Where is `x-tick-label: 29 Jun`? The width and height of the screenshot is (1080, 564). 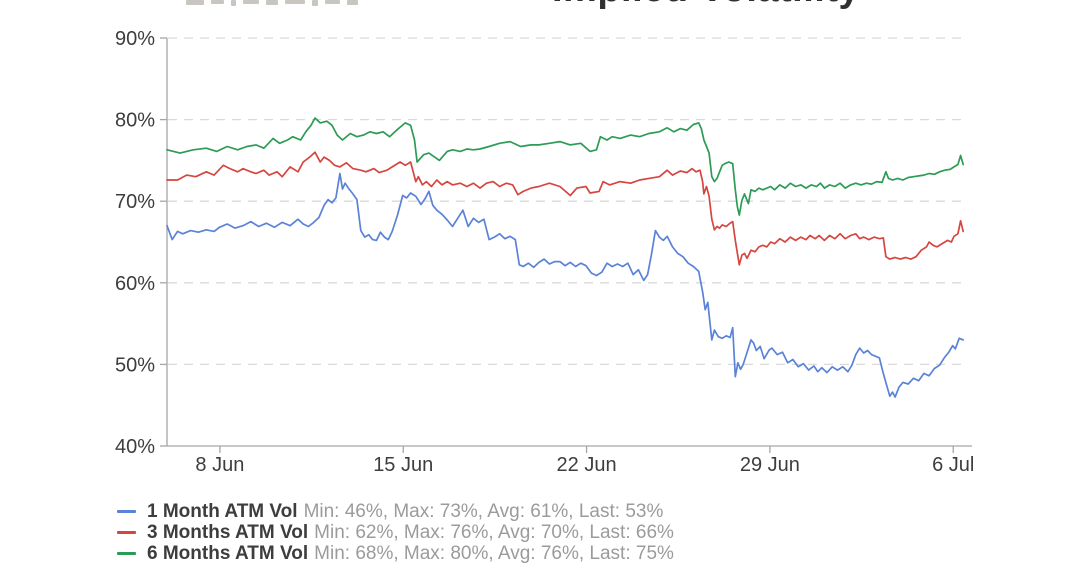
x-tick-label: 29 Jun is located at coordinates (770, 465).